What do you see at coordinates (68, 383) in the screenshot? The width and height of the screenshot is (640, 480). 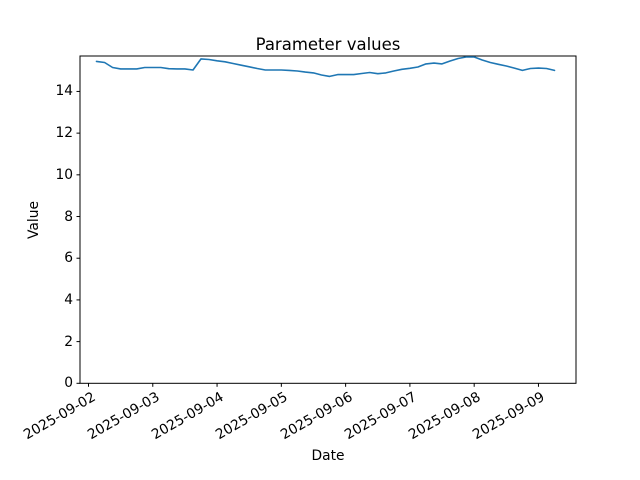 I see `y-tick-label: 0` at bounding box center [68, 383].